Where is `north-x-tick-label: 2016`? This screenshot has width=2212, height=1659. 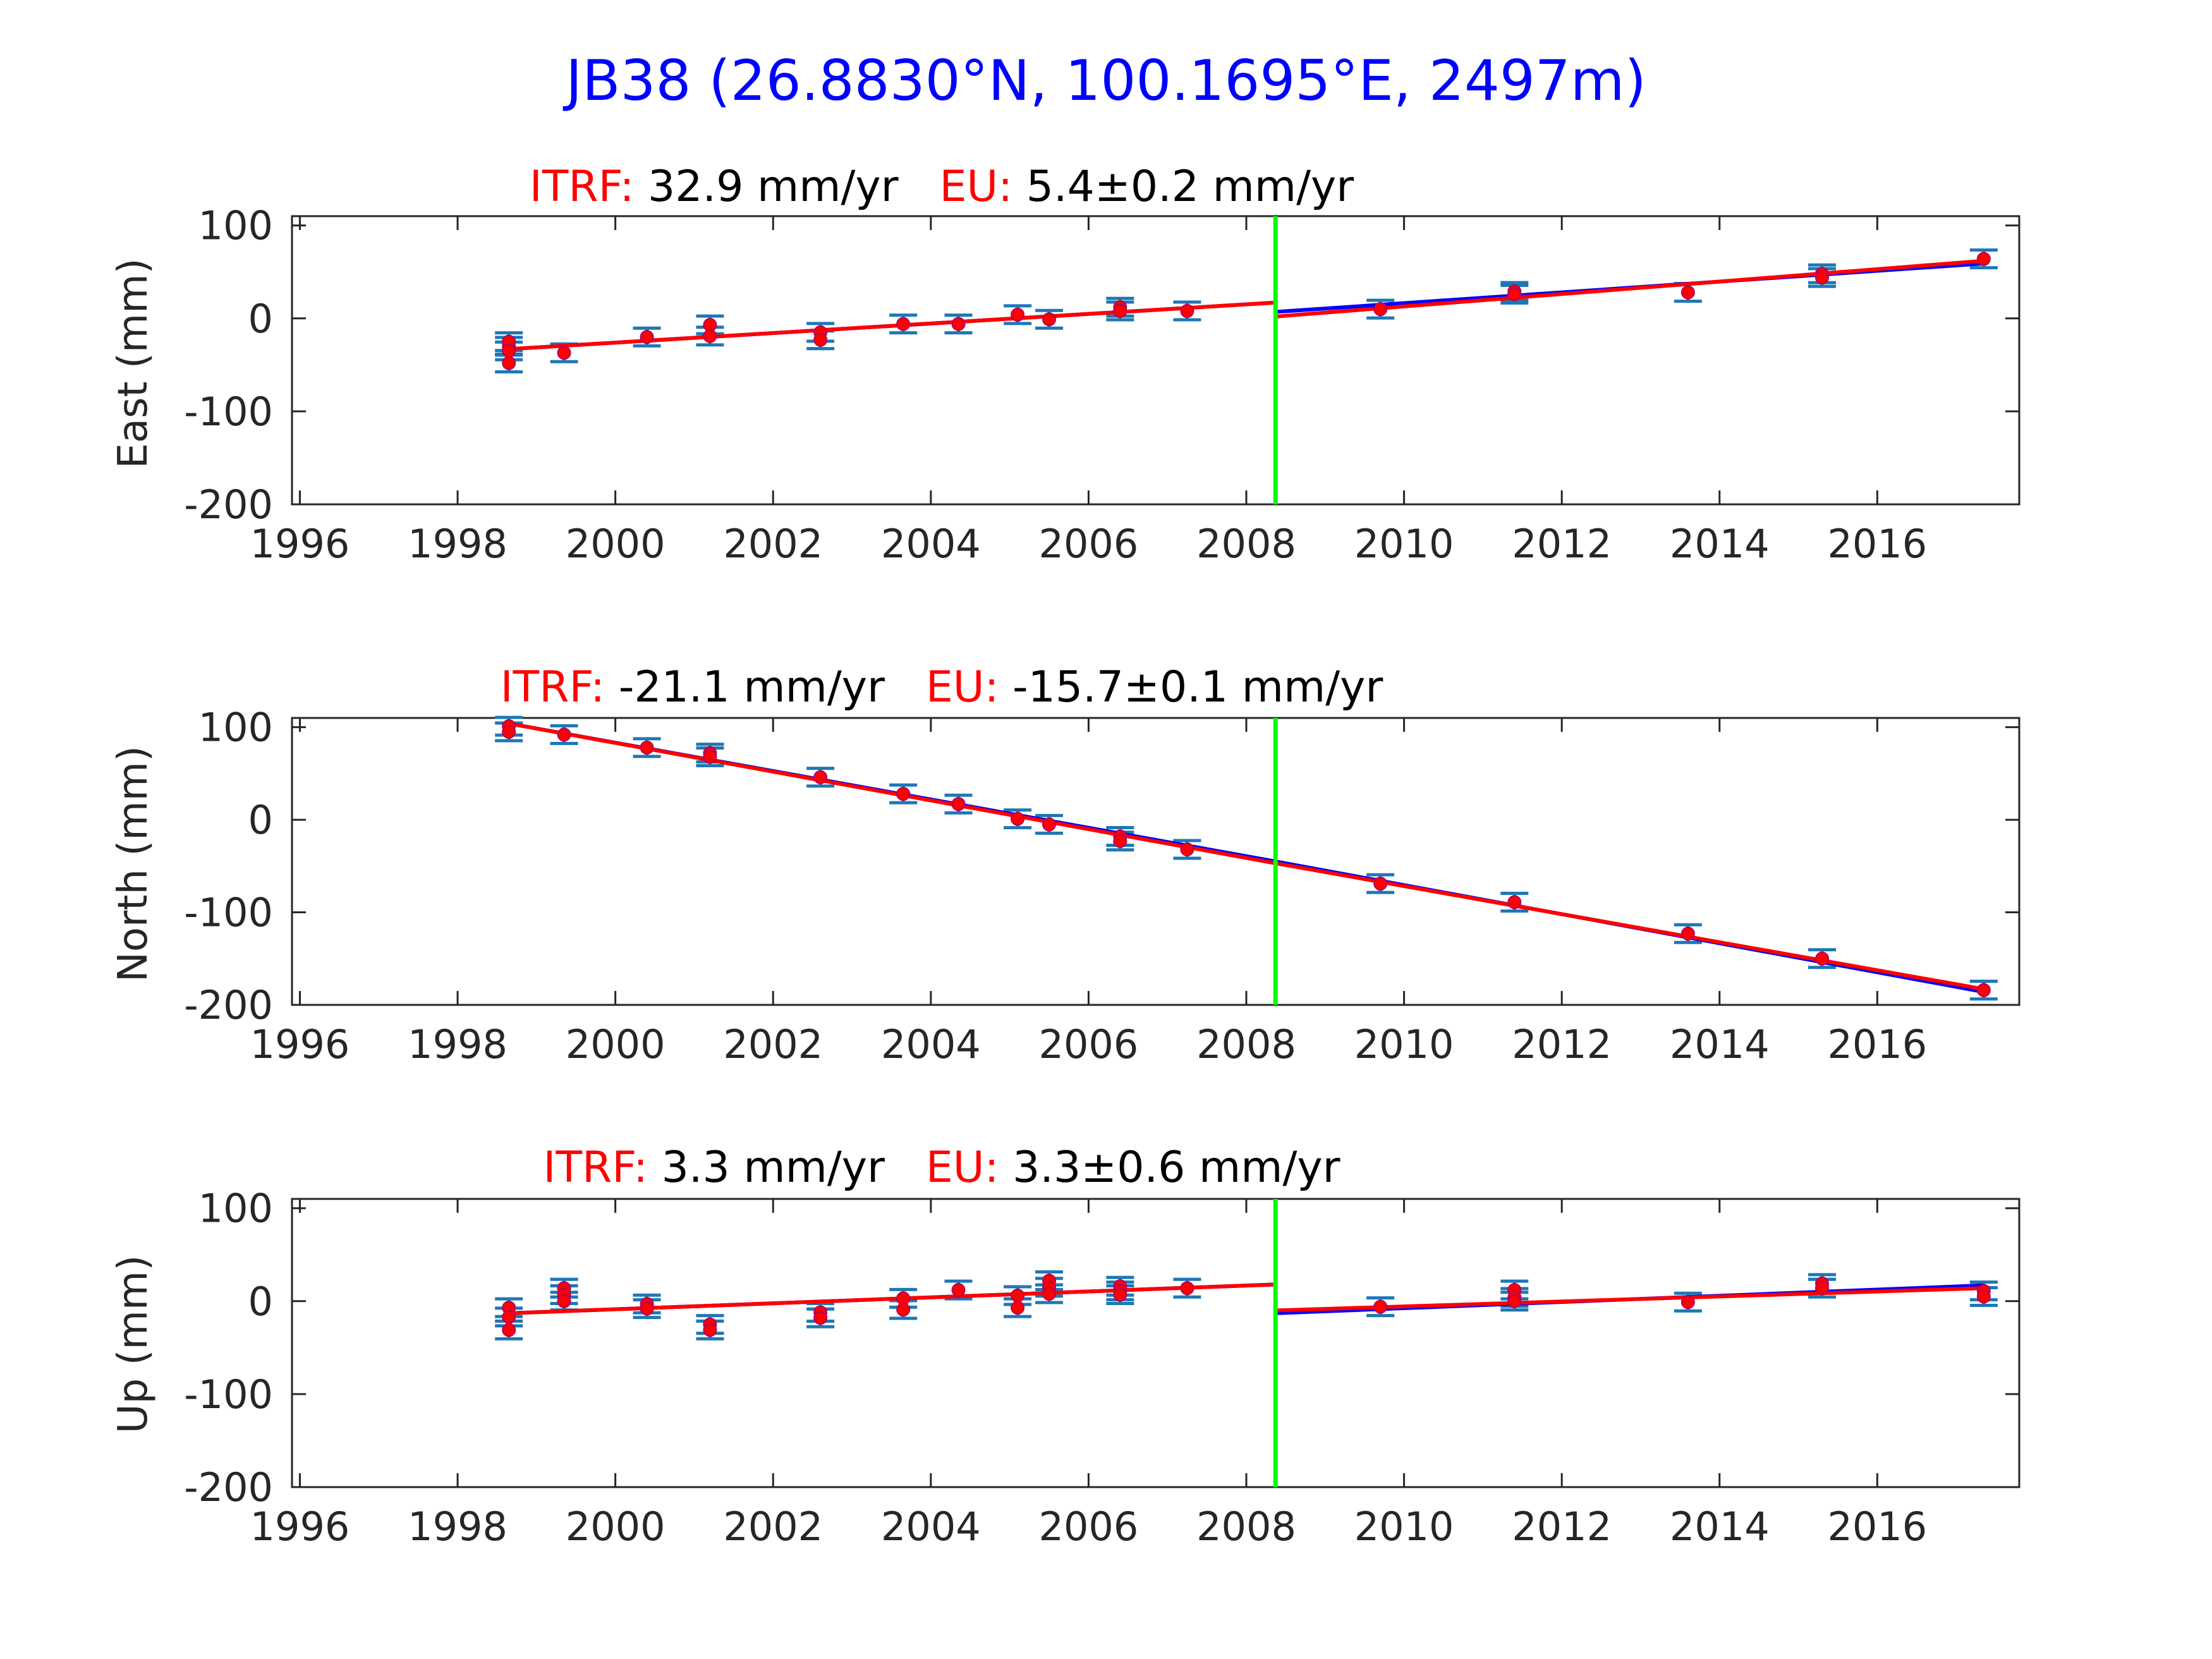
north-x-tick-label: 2016 is located at coordinates (1877, 1044).